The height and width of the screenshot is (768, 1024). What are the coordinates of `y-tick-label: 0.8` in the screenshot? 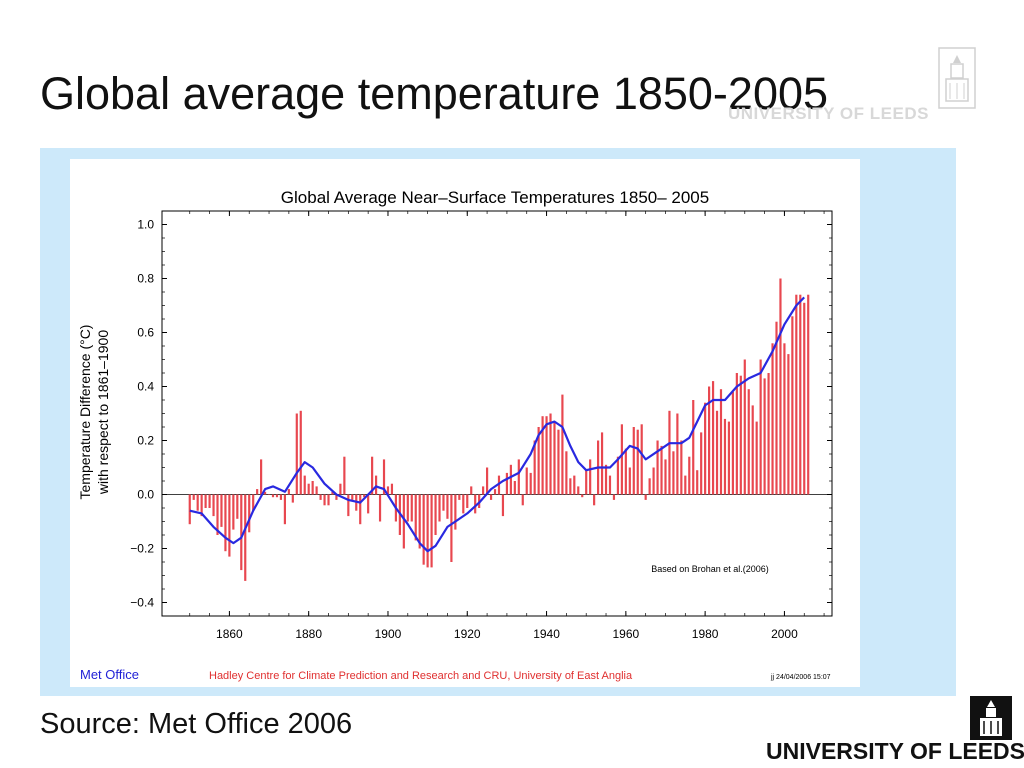 It's located at (145, 279).